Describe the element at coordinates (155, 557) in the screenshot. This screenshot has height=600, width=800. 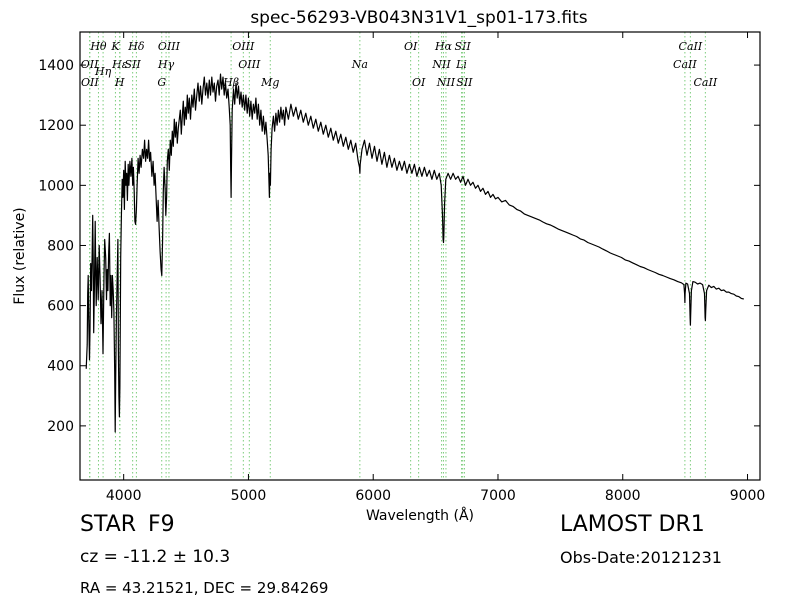
I see `redshift-cz: cz = -11.2 ± 10.3` at that location.